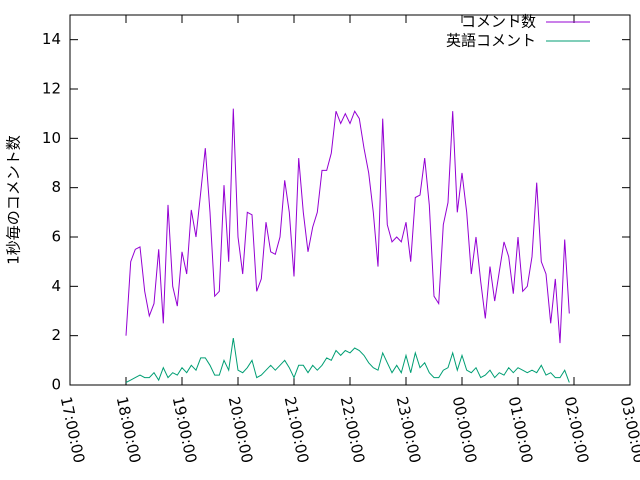 This screenshot has width=640, height=480. I want to click on y-tick-label: 2, so click(56, 335).